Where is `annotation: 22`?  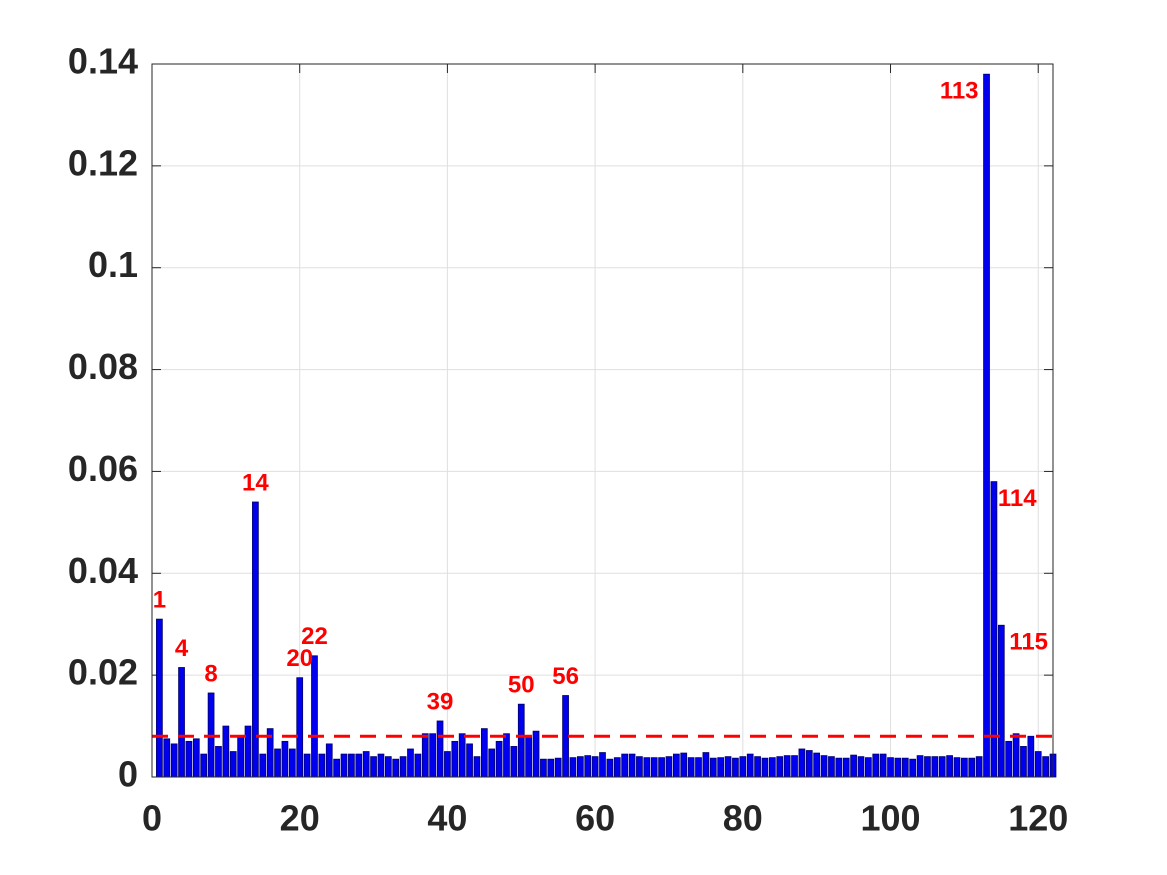 annotation: 22 is located at coordinates (314, 636).